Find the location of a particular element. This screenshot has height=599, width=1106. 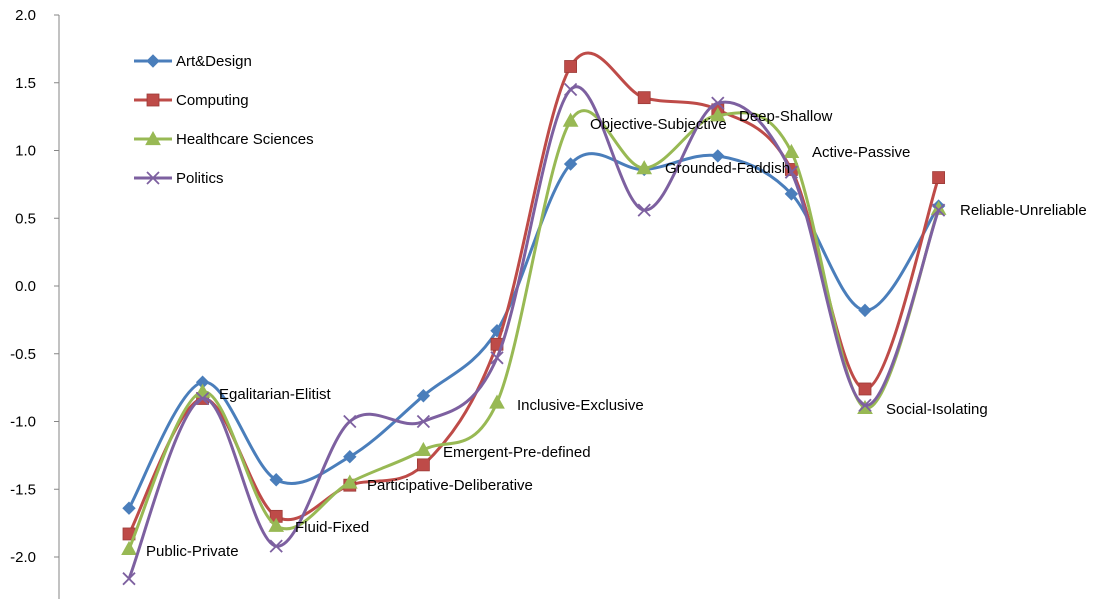

category-label: Social-Isolating is located at coordinates (937, 409).